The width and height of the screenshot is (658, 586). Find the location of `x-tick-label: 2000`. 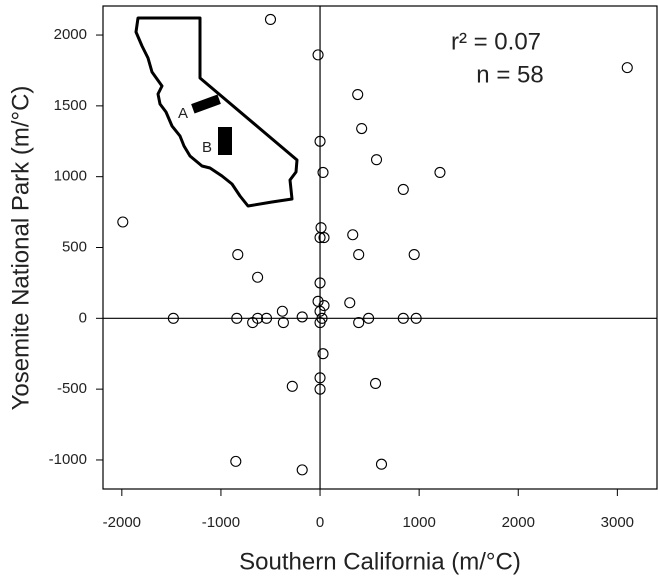

x-tick-label: 2000 is located at coordinates (518, 522).